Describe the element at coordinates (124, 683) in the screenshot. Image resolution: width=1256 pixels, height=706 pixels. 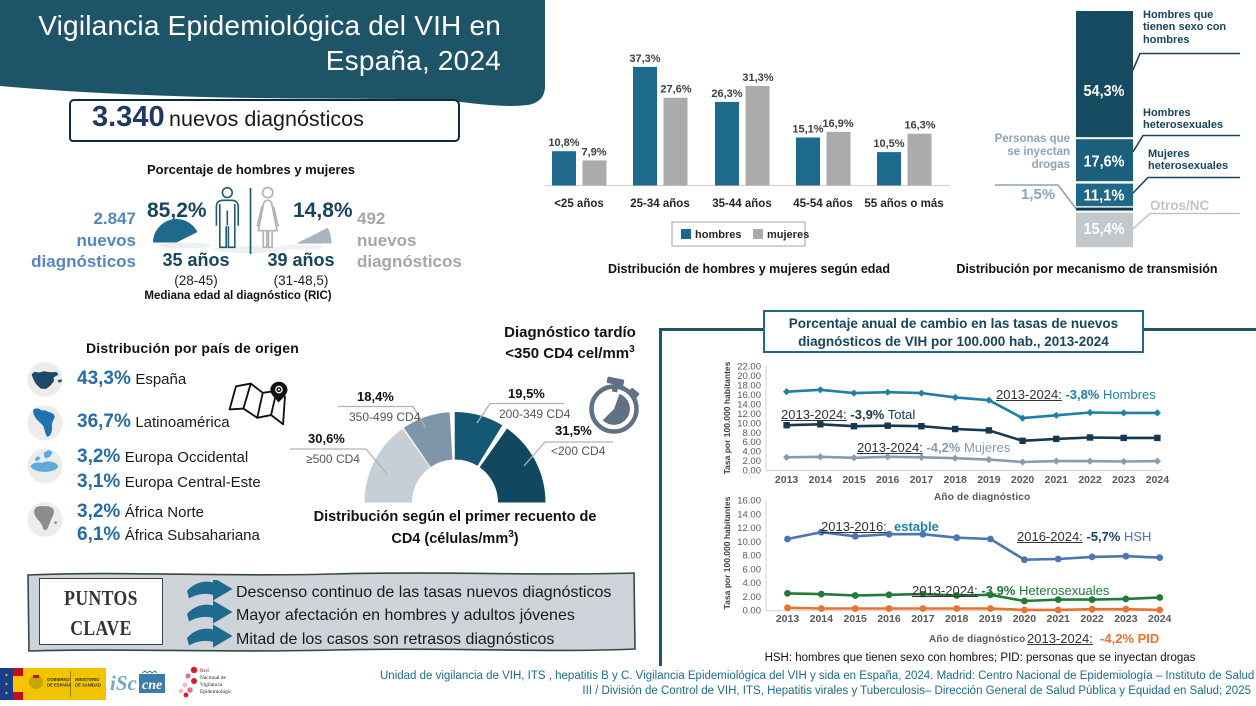
I see `svg-text: iSc` at that location.